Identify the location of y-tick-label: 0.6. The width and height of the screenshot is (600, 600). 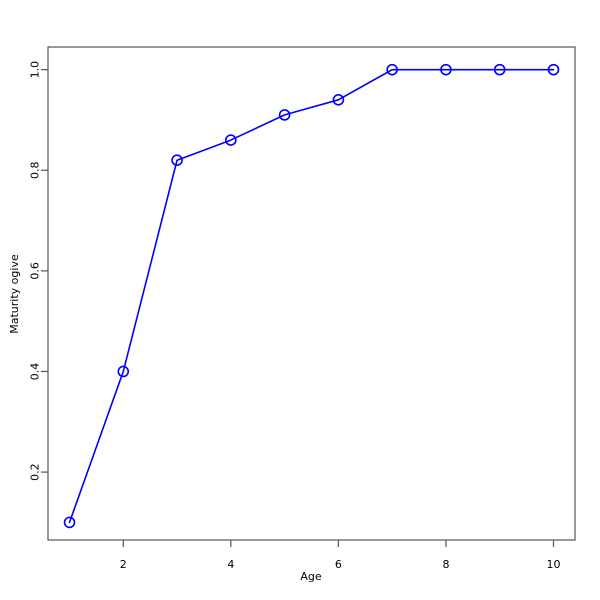
(35, 271).